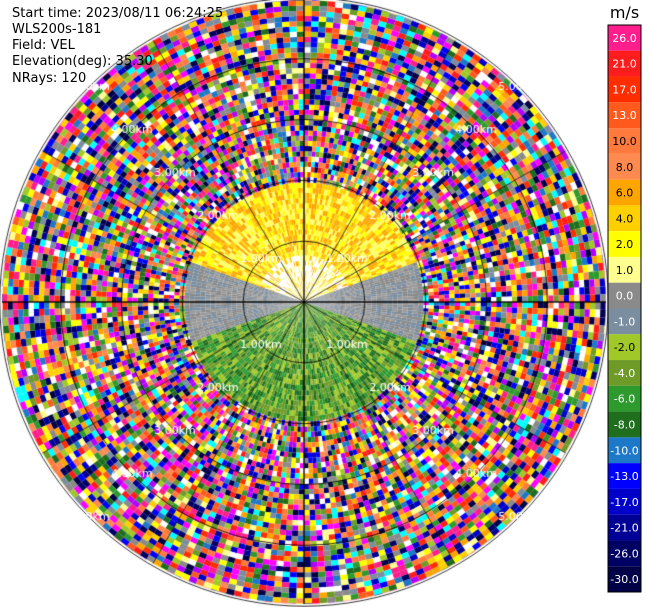 This screenshot has height=607, width=647. I want to click on colorbar-tick-label: 1.0, so click(625, 270).